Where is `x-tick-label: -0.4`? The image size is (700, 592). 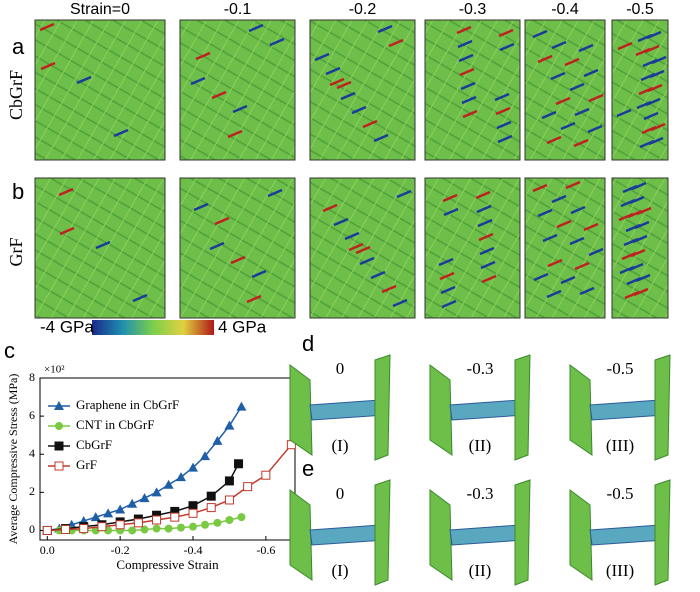 x-tick-label: -0.4 is located at coordinates (193, 550).